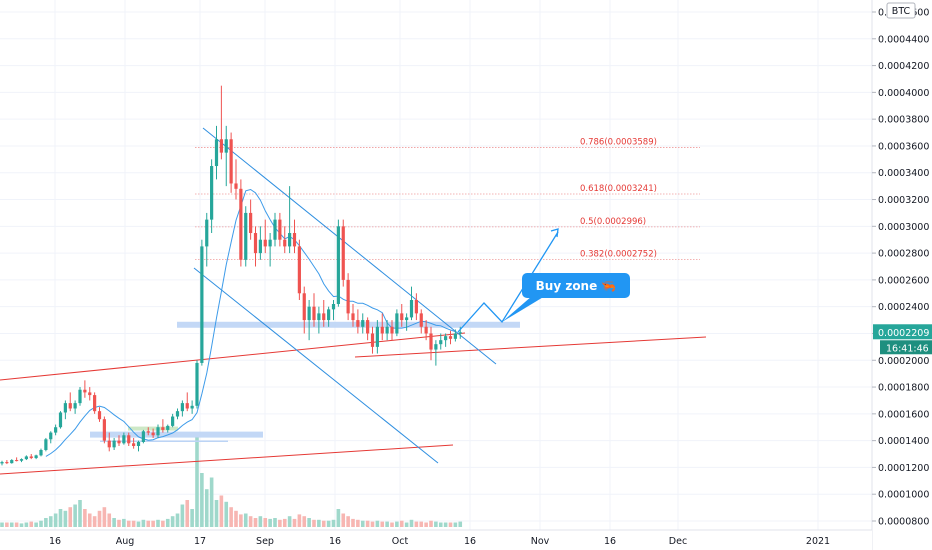  What do you see at coordinates (576, 286) in the screenshot?
I see `buy-zone-label: Buy zone 🦐` at bounding box center [576, 286].